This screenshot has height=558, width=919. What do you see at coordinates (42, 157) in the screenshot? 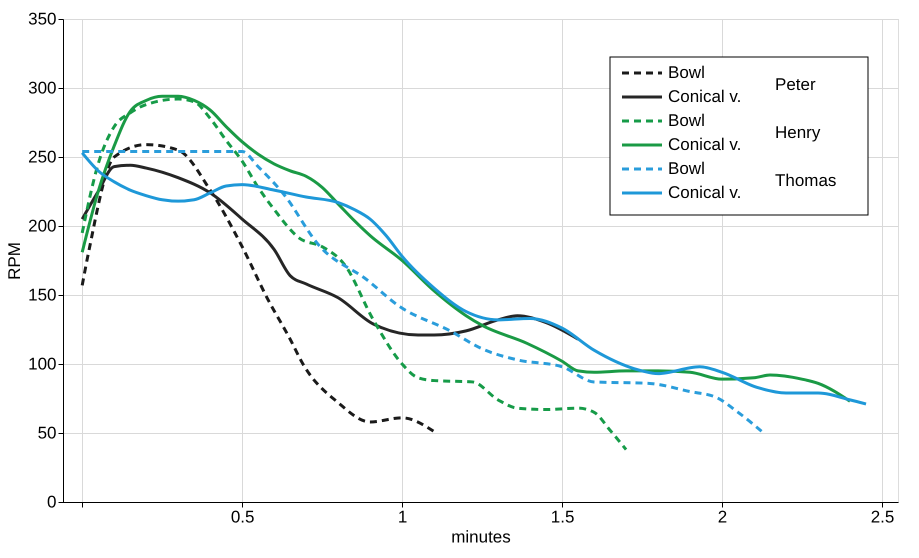
I see `y-tick-label: 250` at bounding box center [42, 157].